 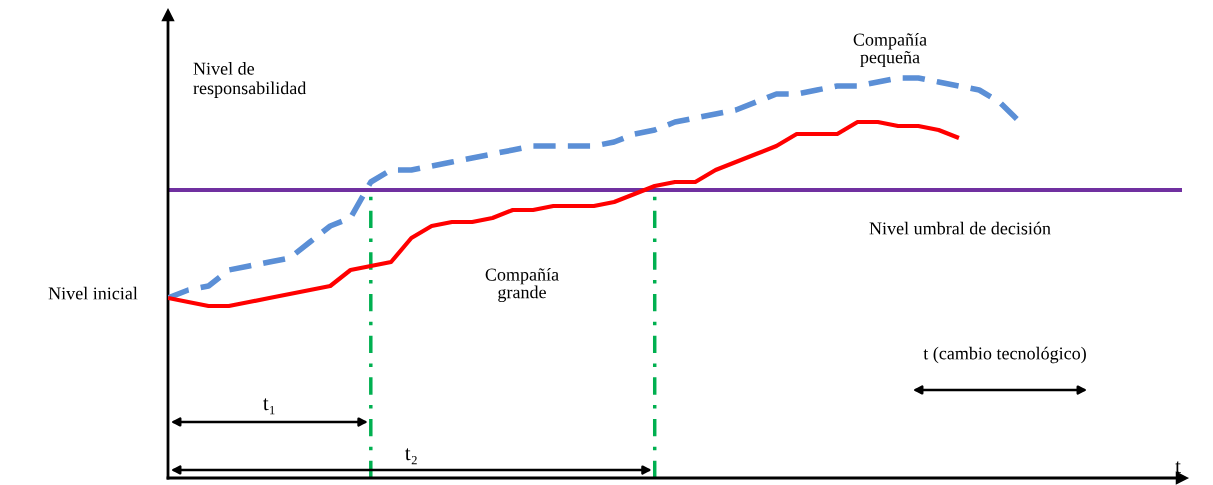 What do you see at coordinates (522, 285) in the screenshot?
I see `text: Compañía grande` at bounding box center [522, 285].